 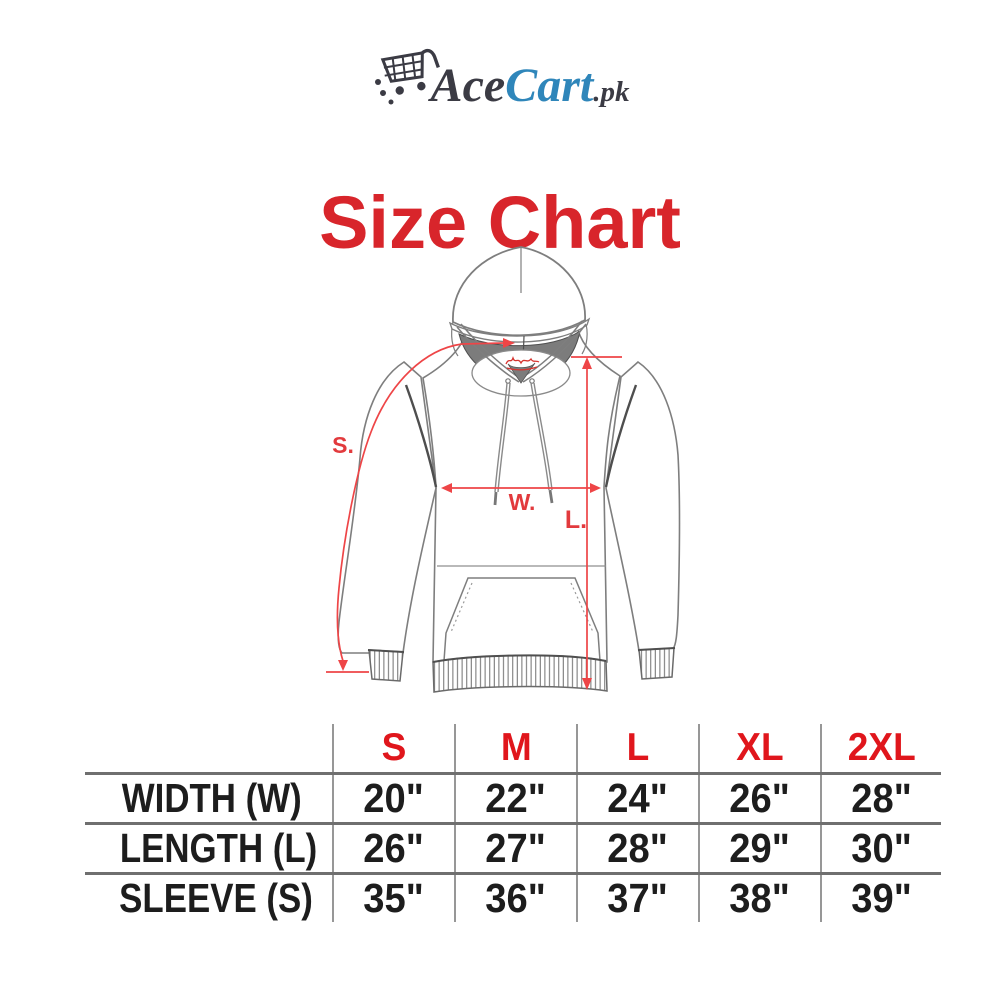 What do you see at coordinates (502, 437) in the screenshot?
I see `left-drawstring` at bounding box center [502, 437].